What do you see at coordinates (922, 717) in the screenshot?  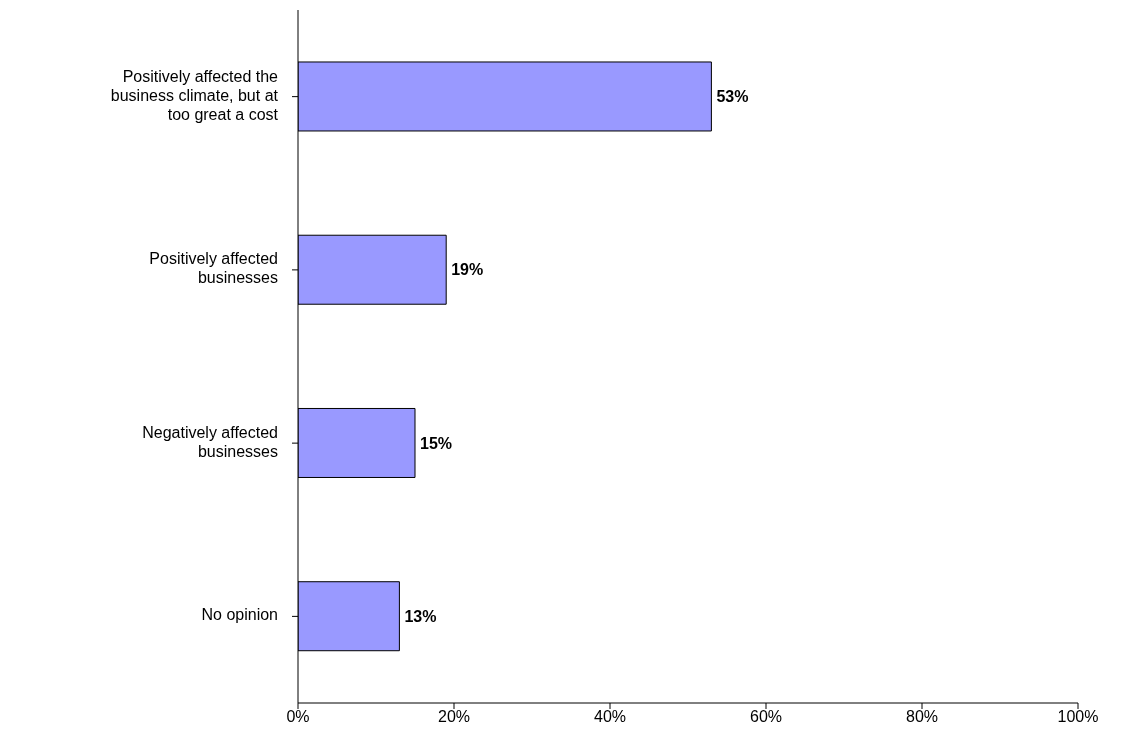 I see `x-tick-label: 80%` at bounding box center [922, 717].